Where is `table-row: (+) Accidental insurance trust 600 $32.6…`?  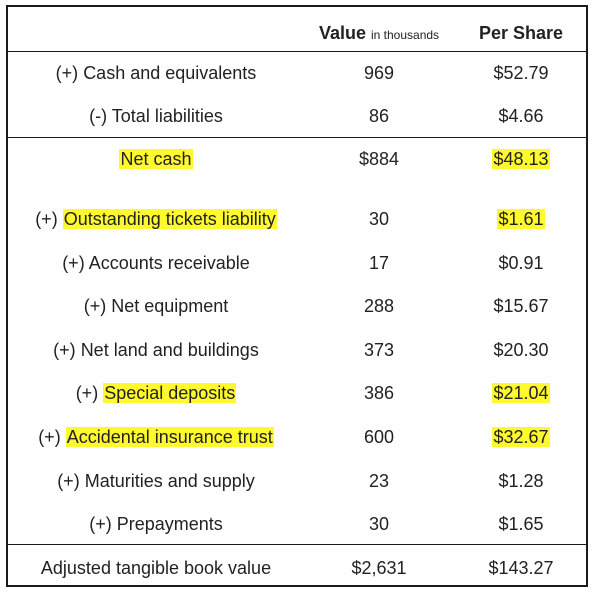 table-row: (+) Accidental insurance trust 600 $32.6… is located at coordinates (297, 437).